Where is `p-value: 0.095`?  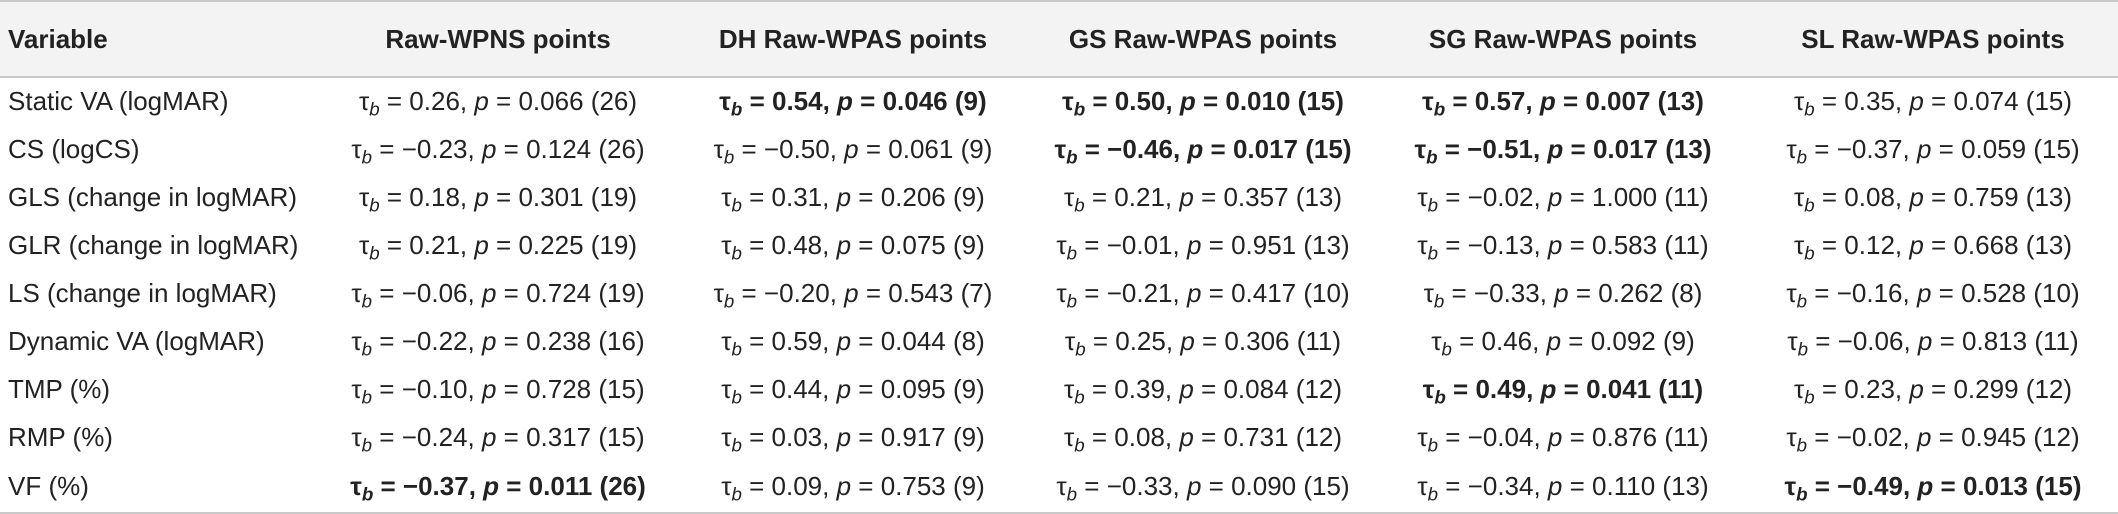
p-value: 0.095 is located at coordinates (913, 388).